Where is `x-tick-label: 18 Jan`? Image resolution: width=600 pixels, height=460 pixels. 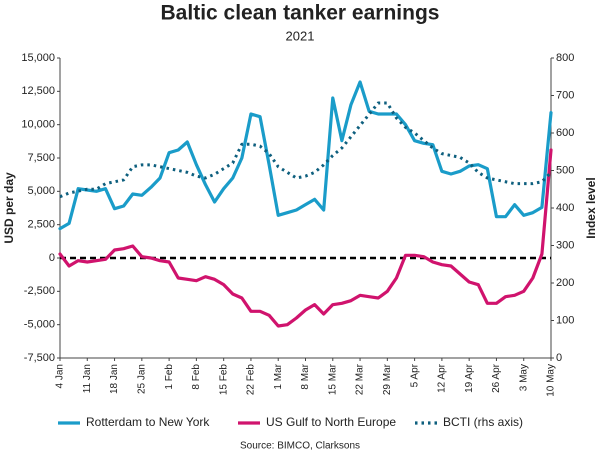 x-tick-label: 18 Jan is located at coordinates (114, 379).